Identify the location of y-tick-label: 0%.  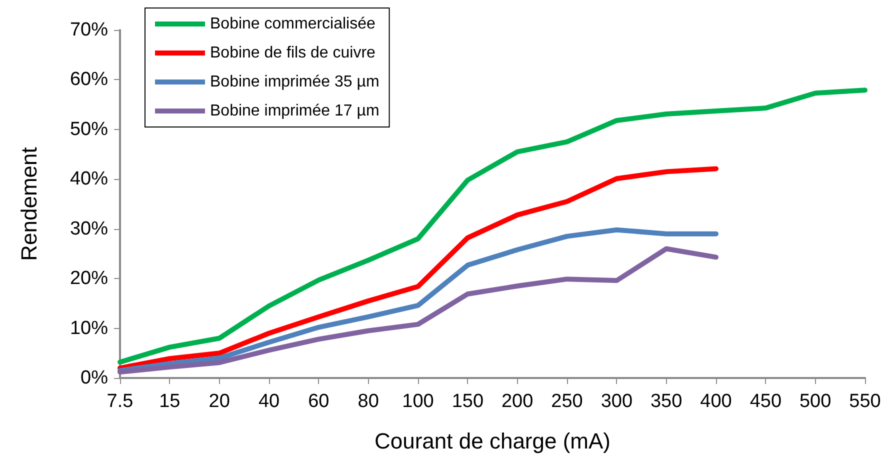
(94, 378).